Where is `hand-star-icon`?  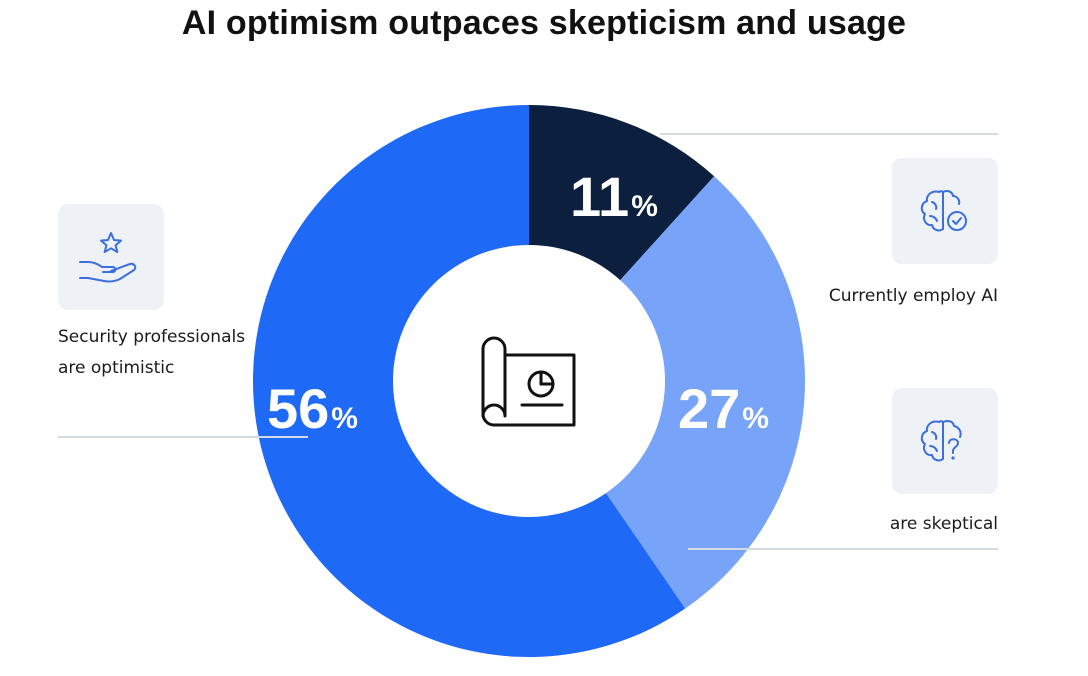 hand-star-icon is located at coordinates (108, 257).